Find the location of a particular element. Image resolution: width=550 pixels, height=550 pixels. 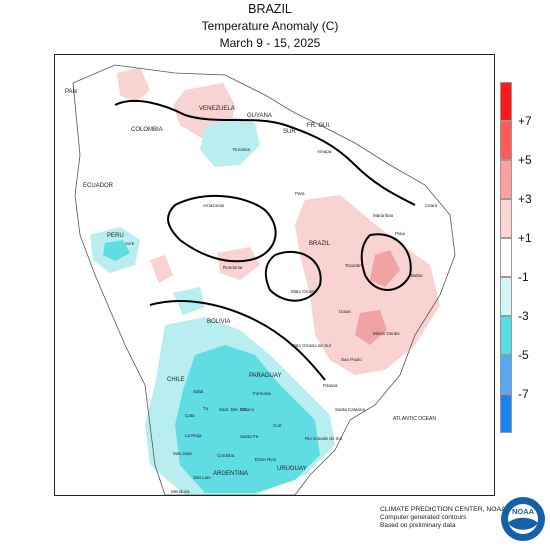

label-tucuman: Tu is located at coordinates (206, 408).